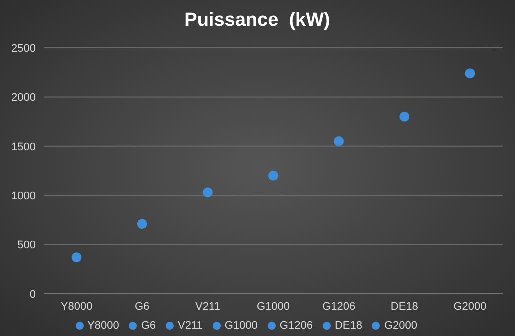  What do you see at coordinates (273, 306) in the screenshot?
I see `x-tick-label: G1000` at bounding box center [273, 306].